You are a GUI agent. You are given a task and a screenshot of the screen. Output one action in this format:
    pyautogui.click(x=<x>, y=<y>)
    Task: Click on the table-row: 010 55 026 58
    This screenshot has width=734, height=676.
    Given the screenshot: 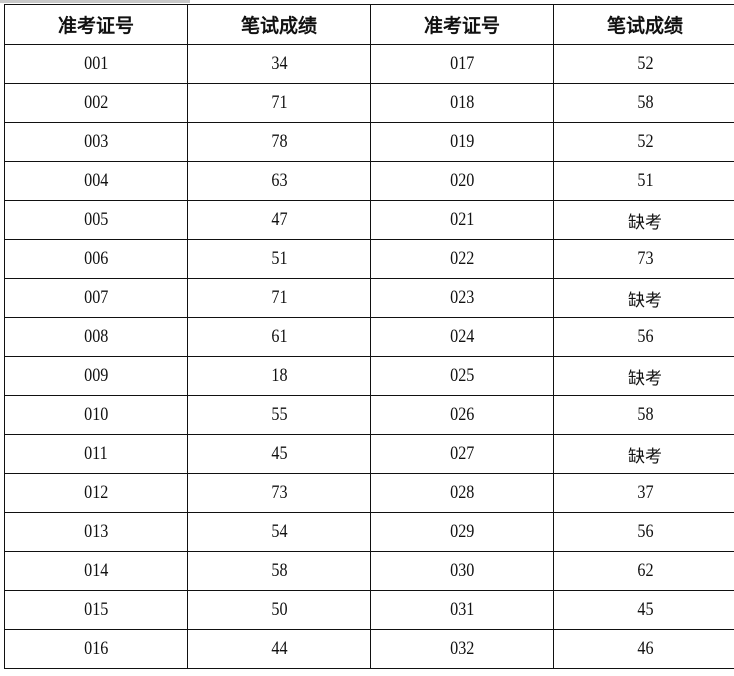 What is the action you would take?
    pyautogui.click(x=369, y=415)
    